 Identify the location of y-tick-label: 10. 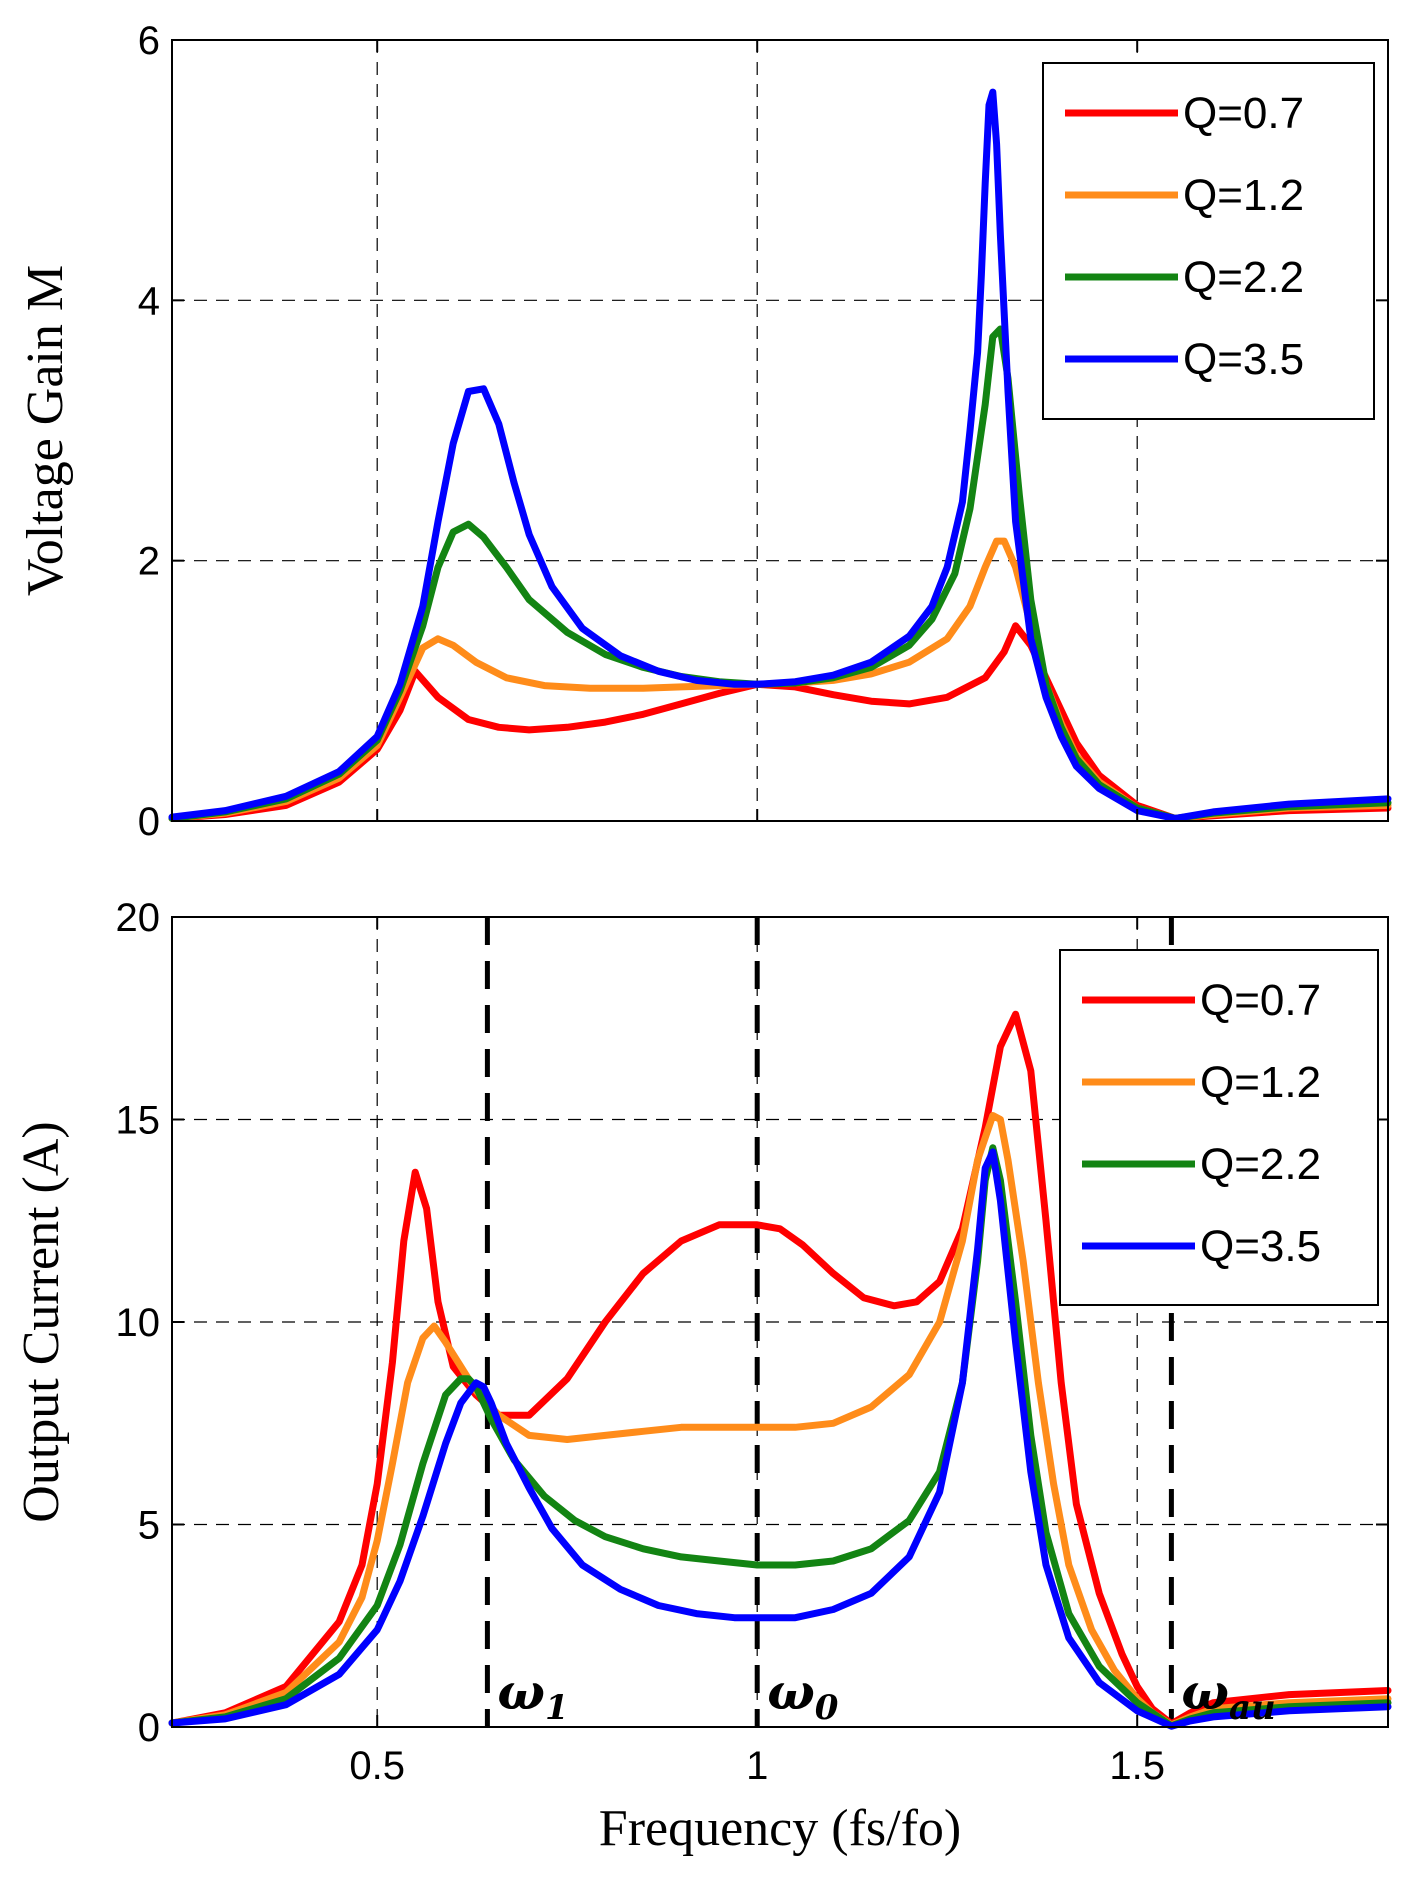
(138, 1323).